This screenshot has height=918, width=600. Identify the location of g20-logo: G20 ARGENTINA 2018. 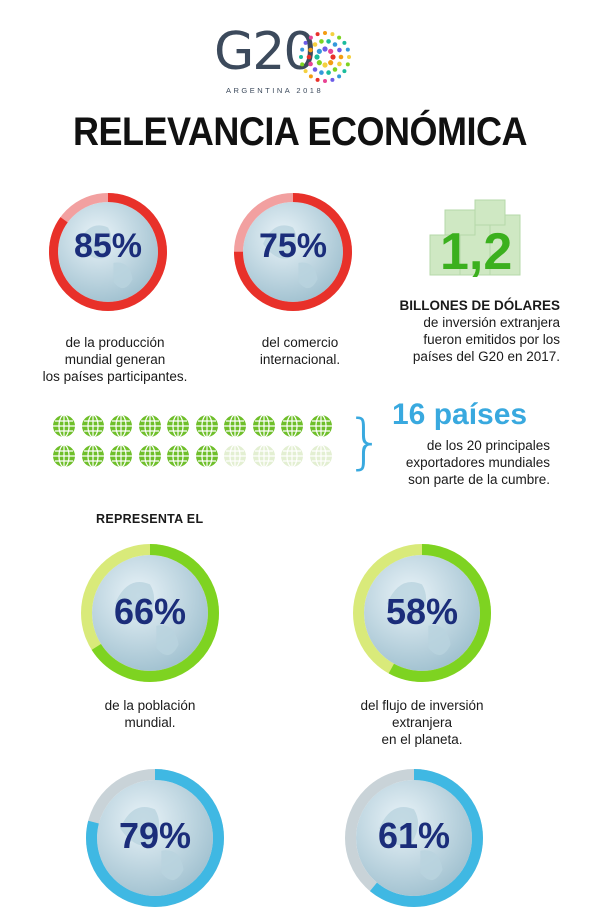
(289, 65).